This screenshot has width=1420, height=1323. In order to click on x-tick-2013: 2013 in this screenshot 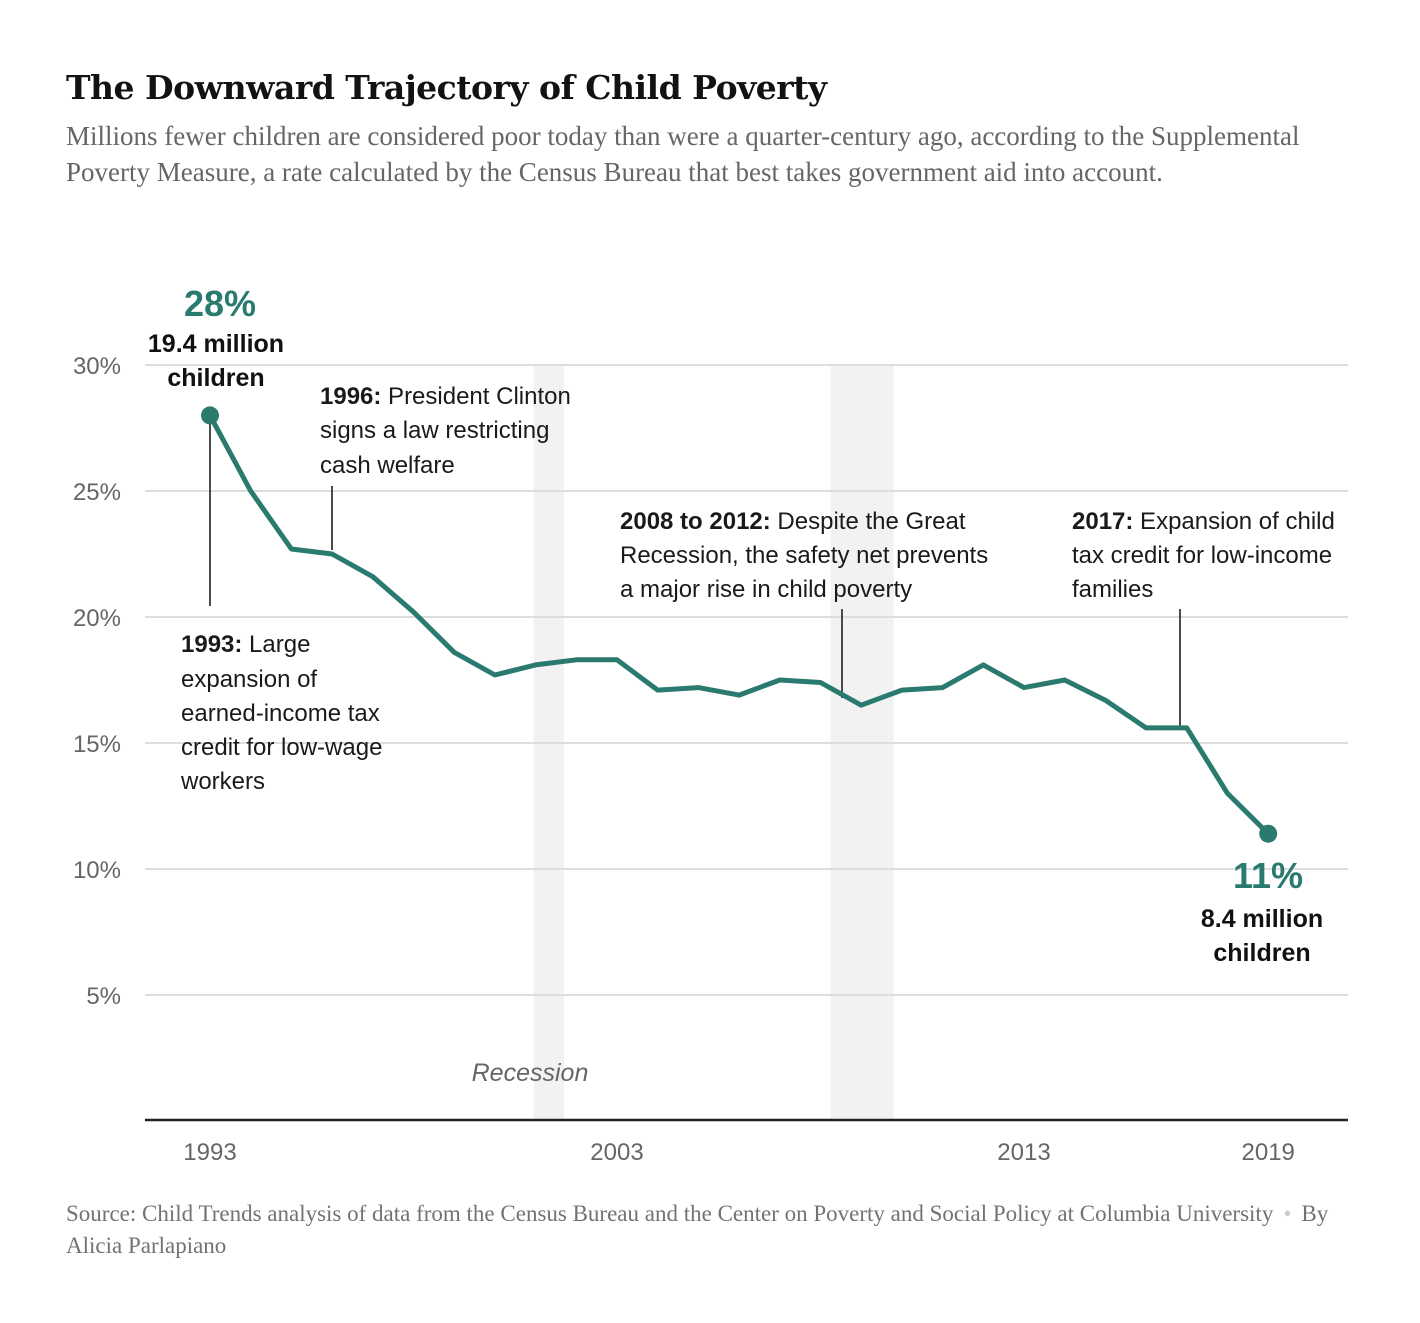, I will do `click(1023, 1152)`.